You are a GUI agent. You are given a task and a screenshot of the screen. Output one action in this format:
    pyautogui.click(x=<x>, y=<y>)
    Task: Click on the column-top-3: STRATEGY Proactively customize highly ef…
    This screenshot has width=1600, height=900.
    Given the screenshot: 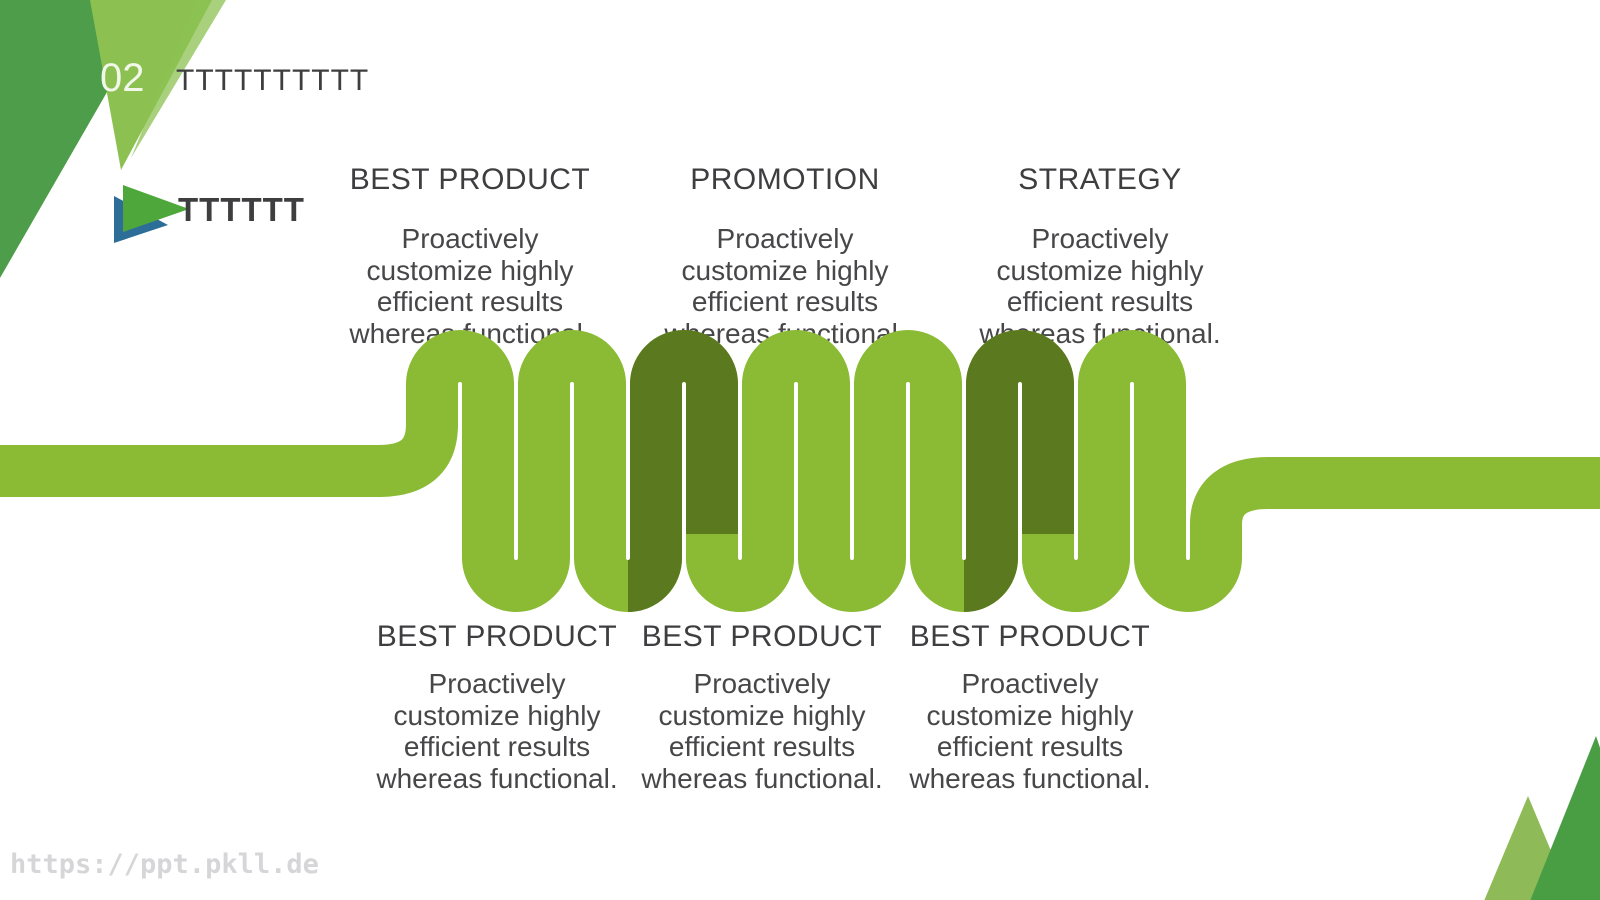 What is the action you would take?
    pyautogui.click(x=1100, y=256)
    